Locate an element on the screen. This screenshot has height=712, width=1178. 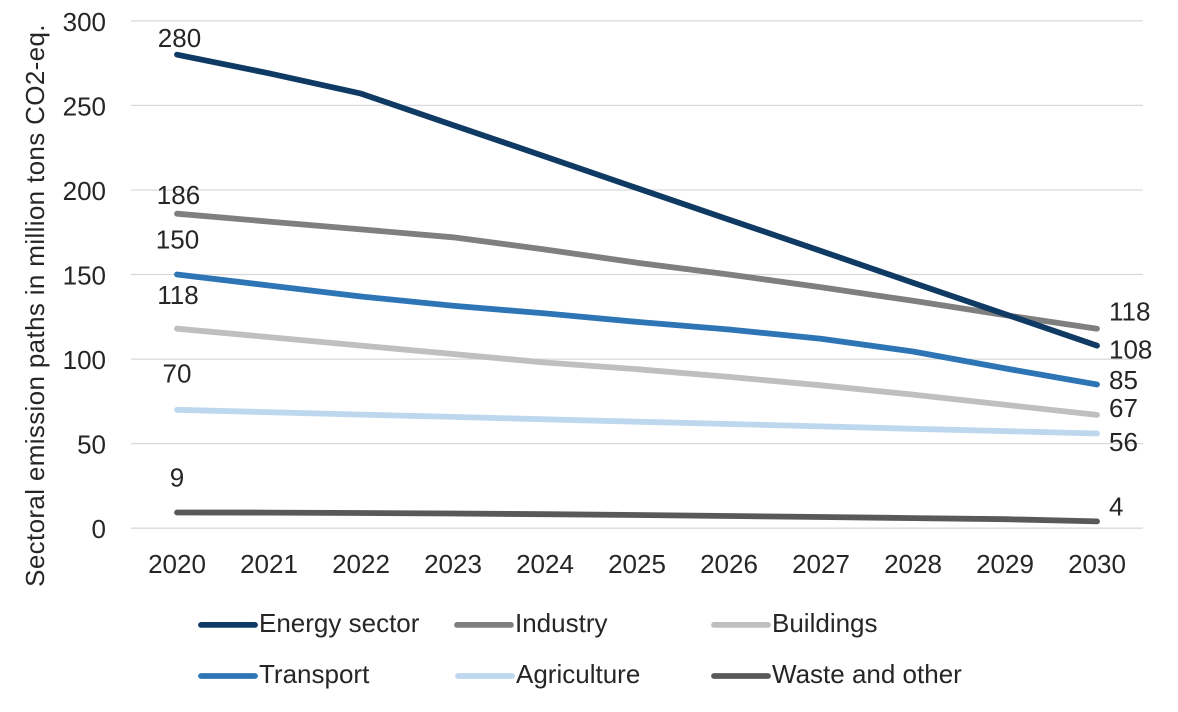
svg-text: Industry is located at coordinates (561, 623).